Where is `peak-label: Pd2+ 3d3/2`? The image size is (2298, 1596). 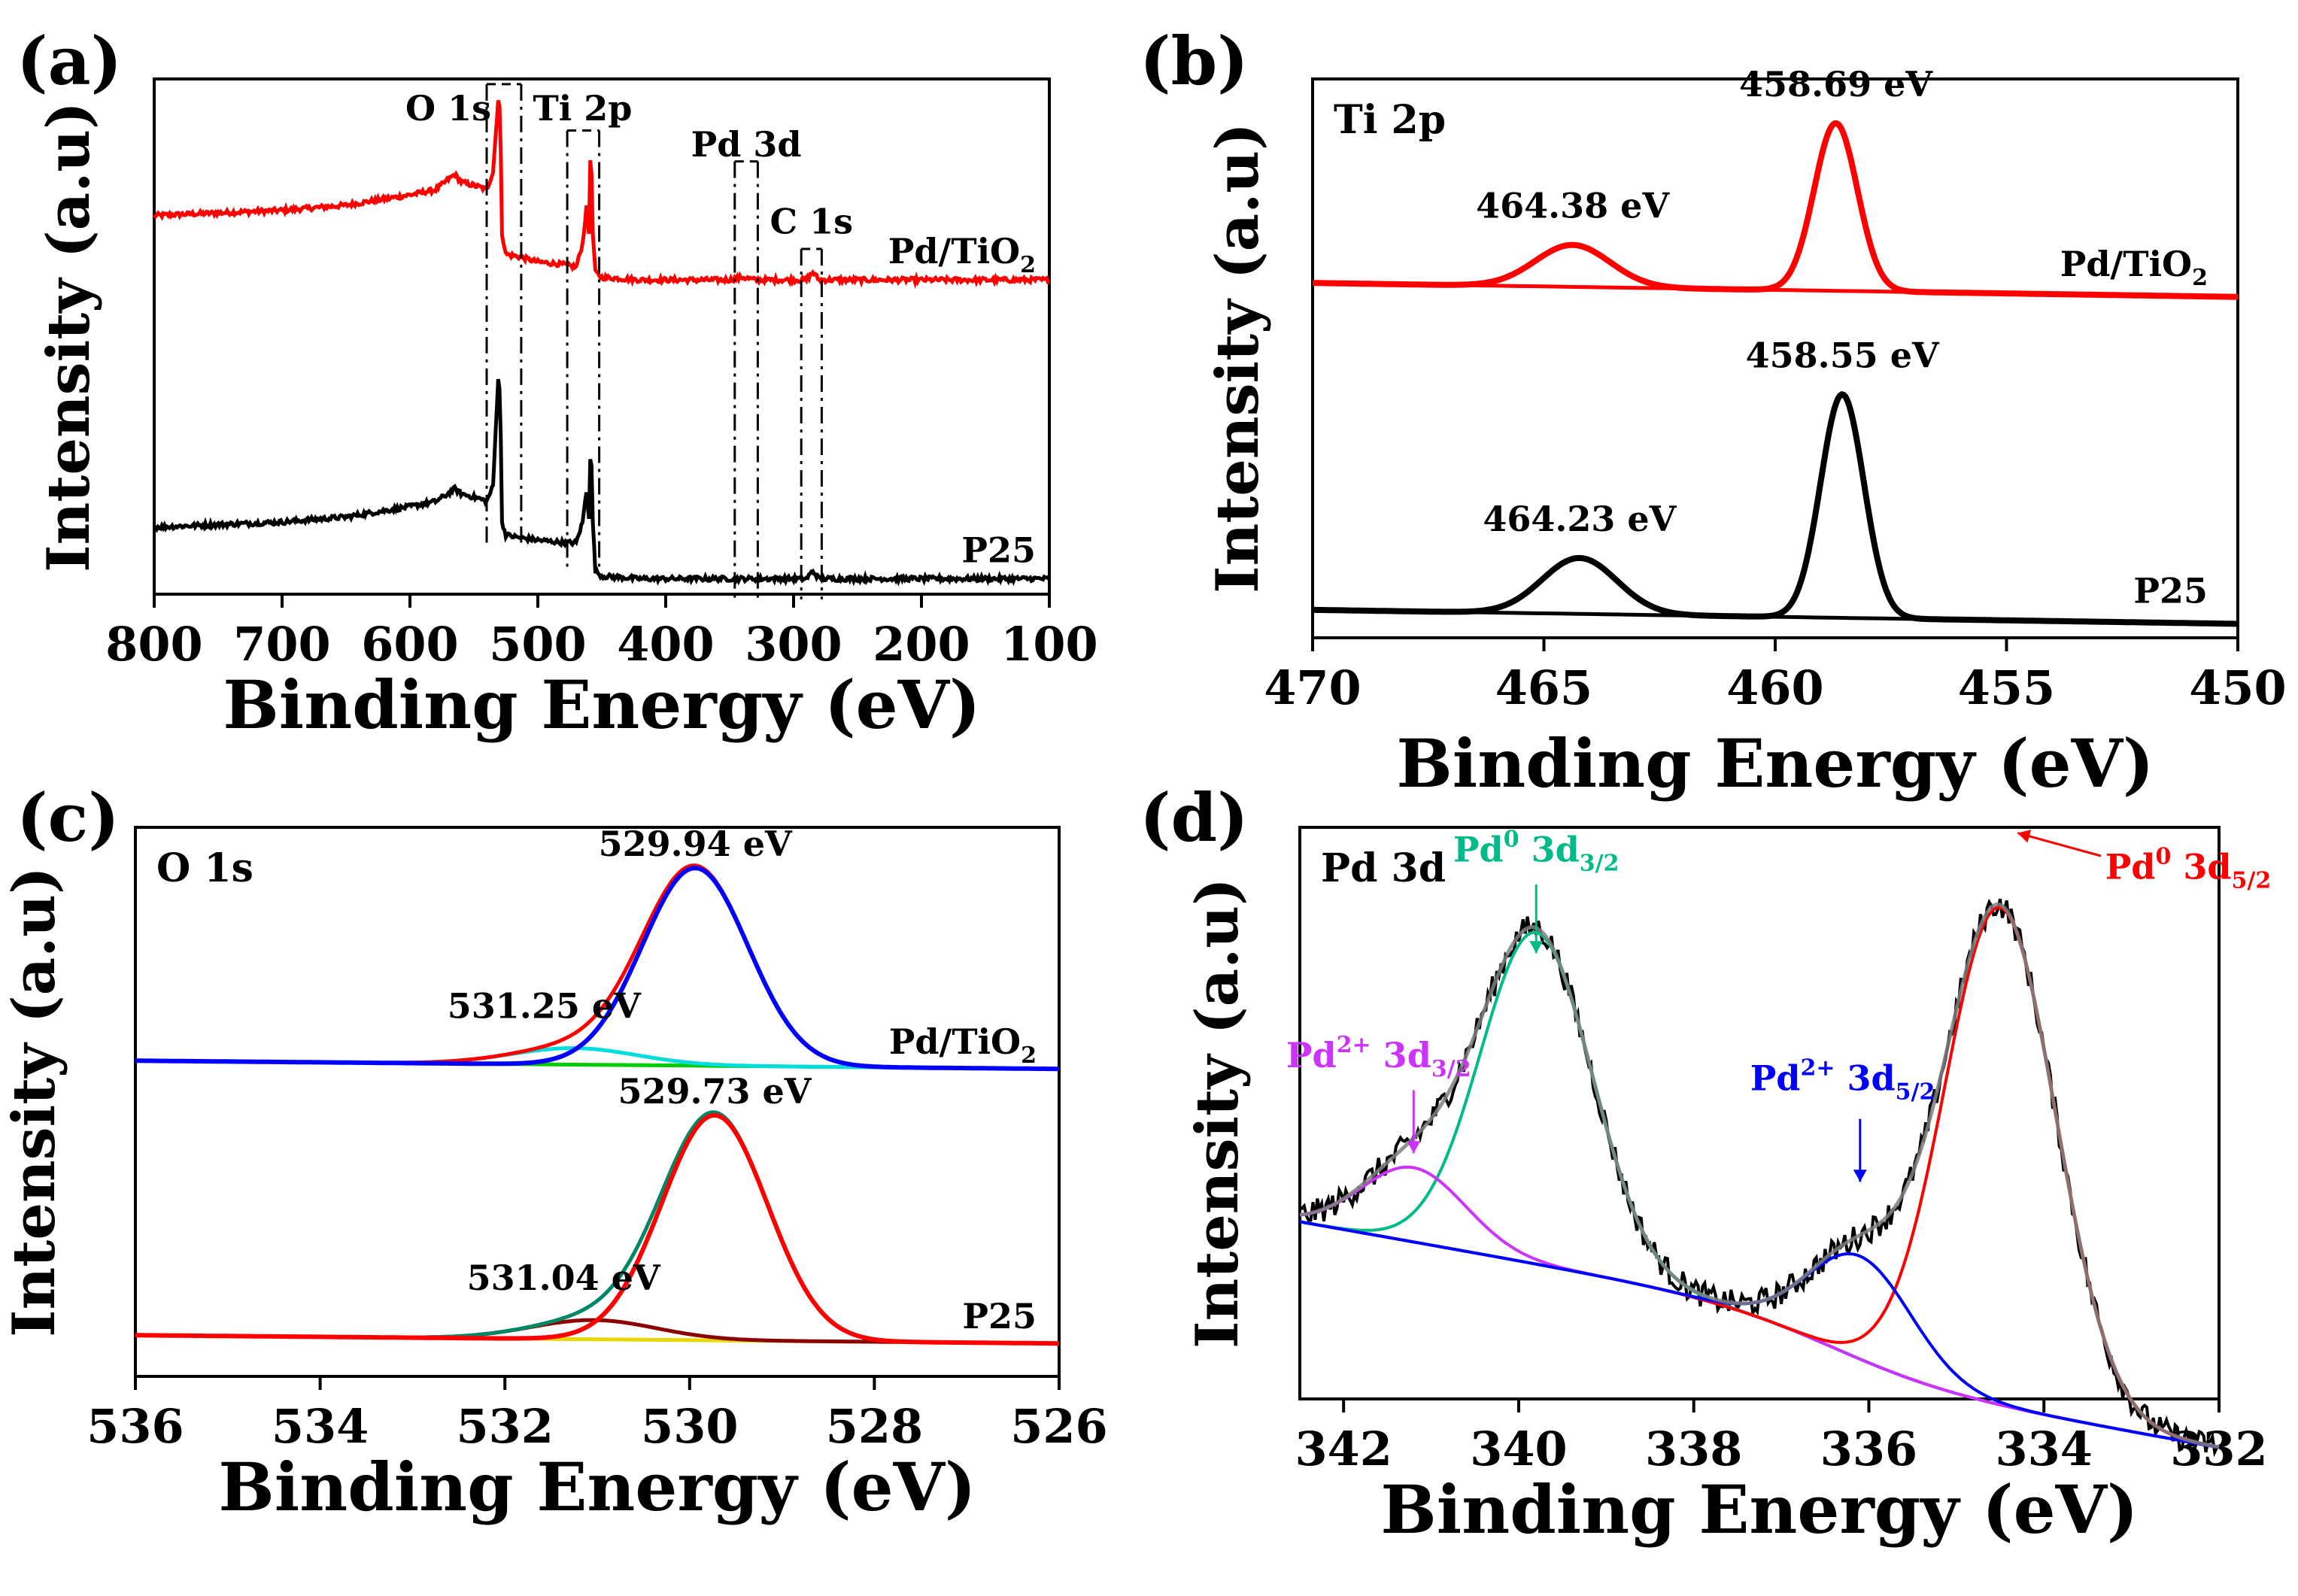
peak-label: Pd2+ 3d3/2 is located at coordinates (1378, 1057).